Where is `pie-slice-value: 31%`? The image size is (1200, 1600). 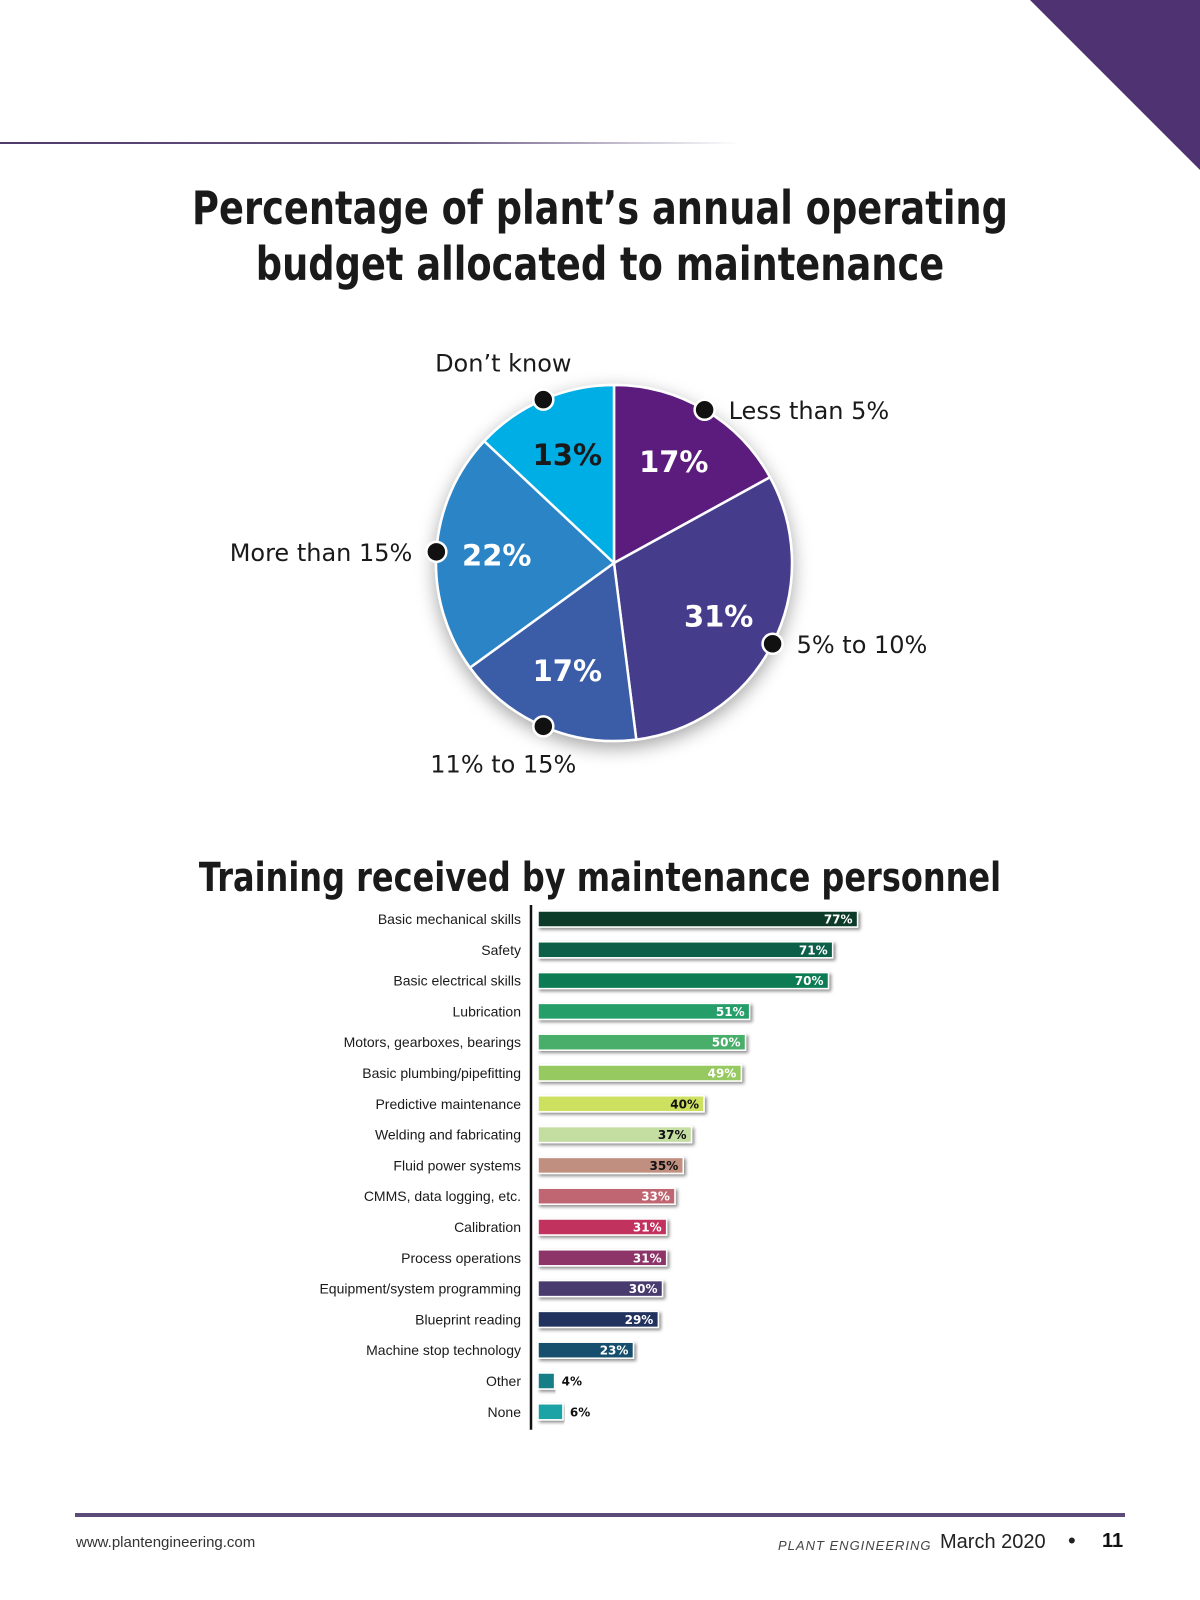 pie-slice-value: 31% is located at coordinates (718, 616).